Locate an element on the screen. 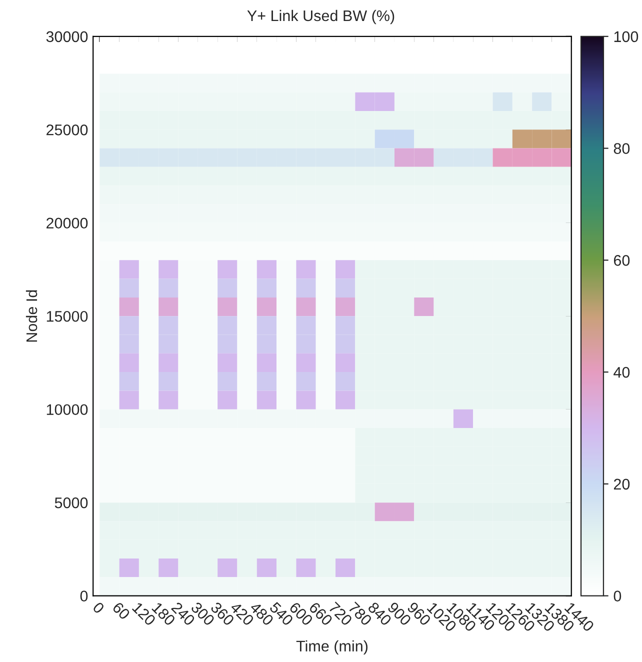 Image resolution: width=642 pixels, height=662 pixels. x-tick-label: 60 is located at coordinates (121, 610).